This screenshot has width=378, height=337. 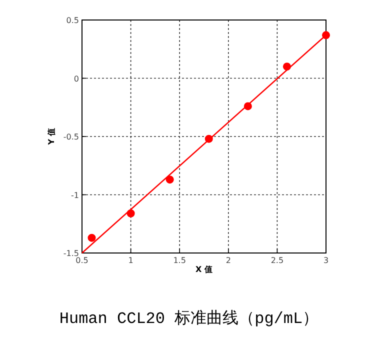 I want to click on y-tick-label: -1.5, so click(x=71, y=253).